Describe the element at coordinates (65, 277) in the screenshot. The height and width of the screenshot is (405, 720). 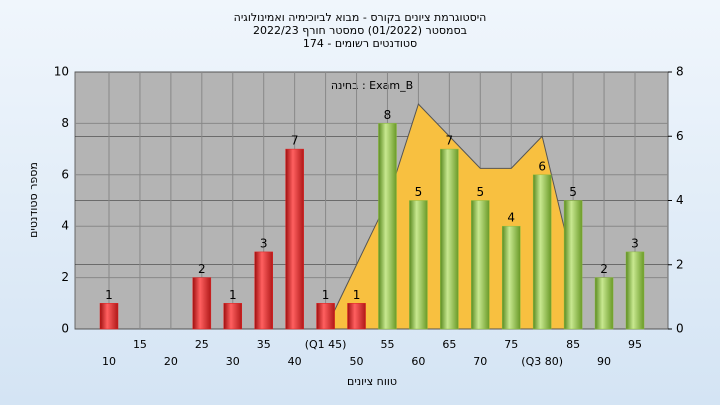
I see `y-tick-label: 2` at that location.